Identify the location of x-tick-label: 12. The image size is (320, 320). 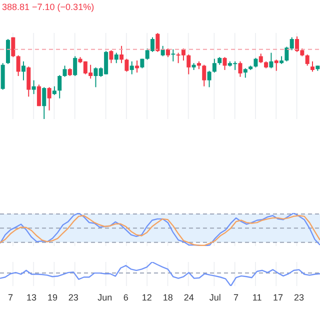
(147, 297).